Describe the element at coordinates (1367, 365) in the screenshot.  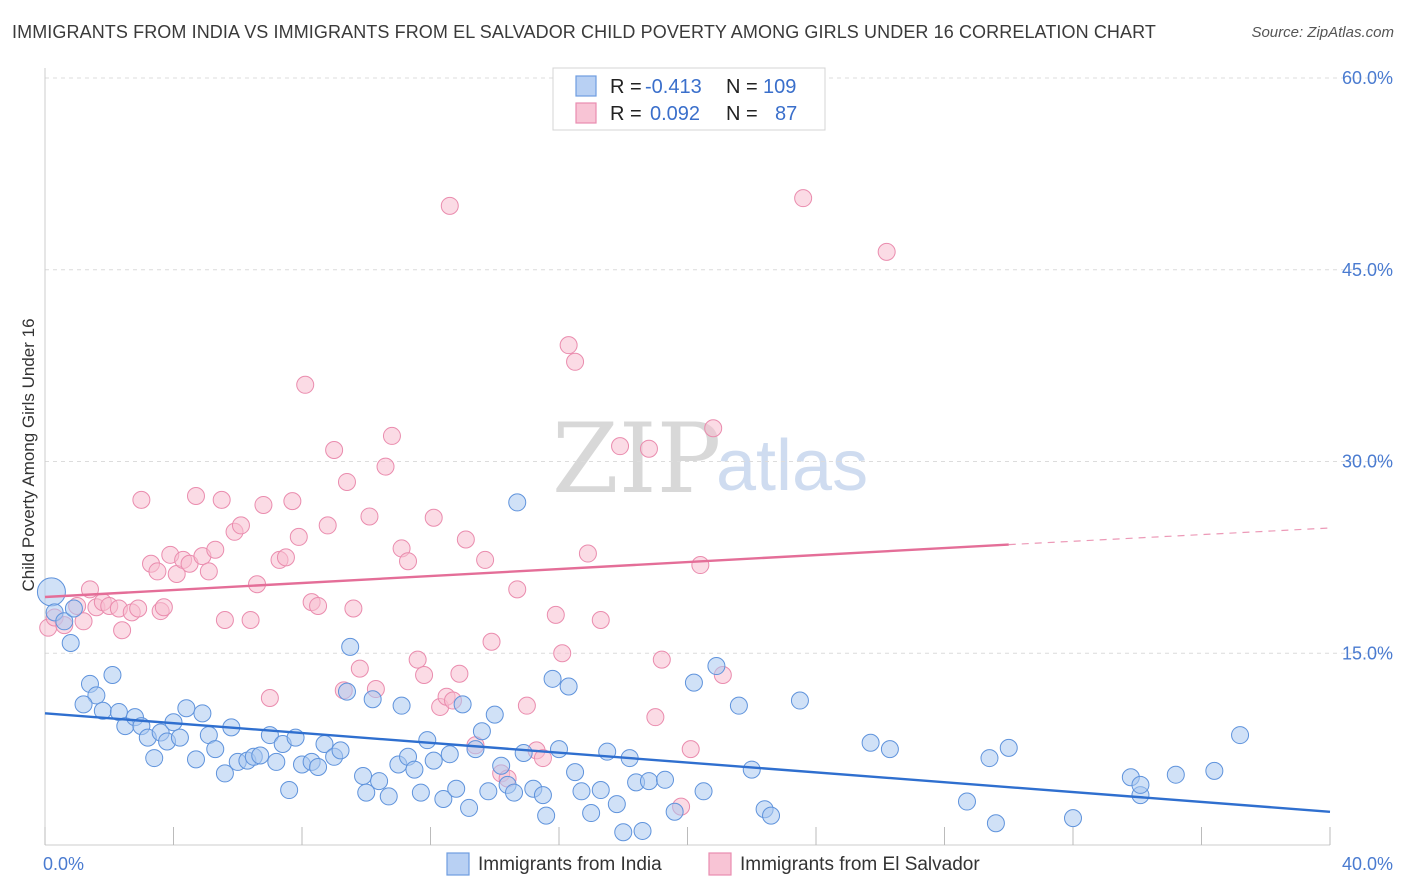
I see `y-tick-labels: 15.0% 30.0% 45.0% 60.0%` at that location.